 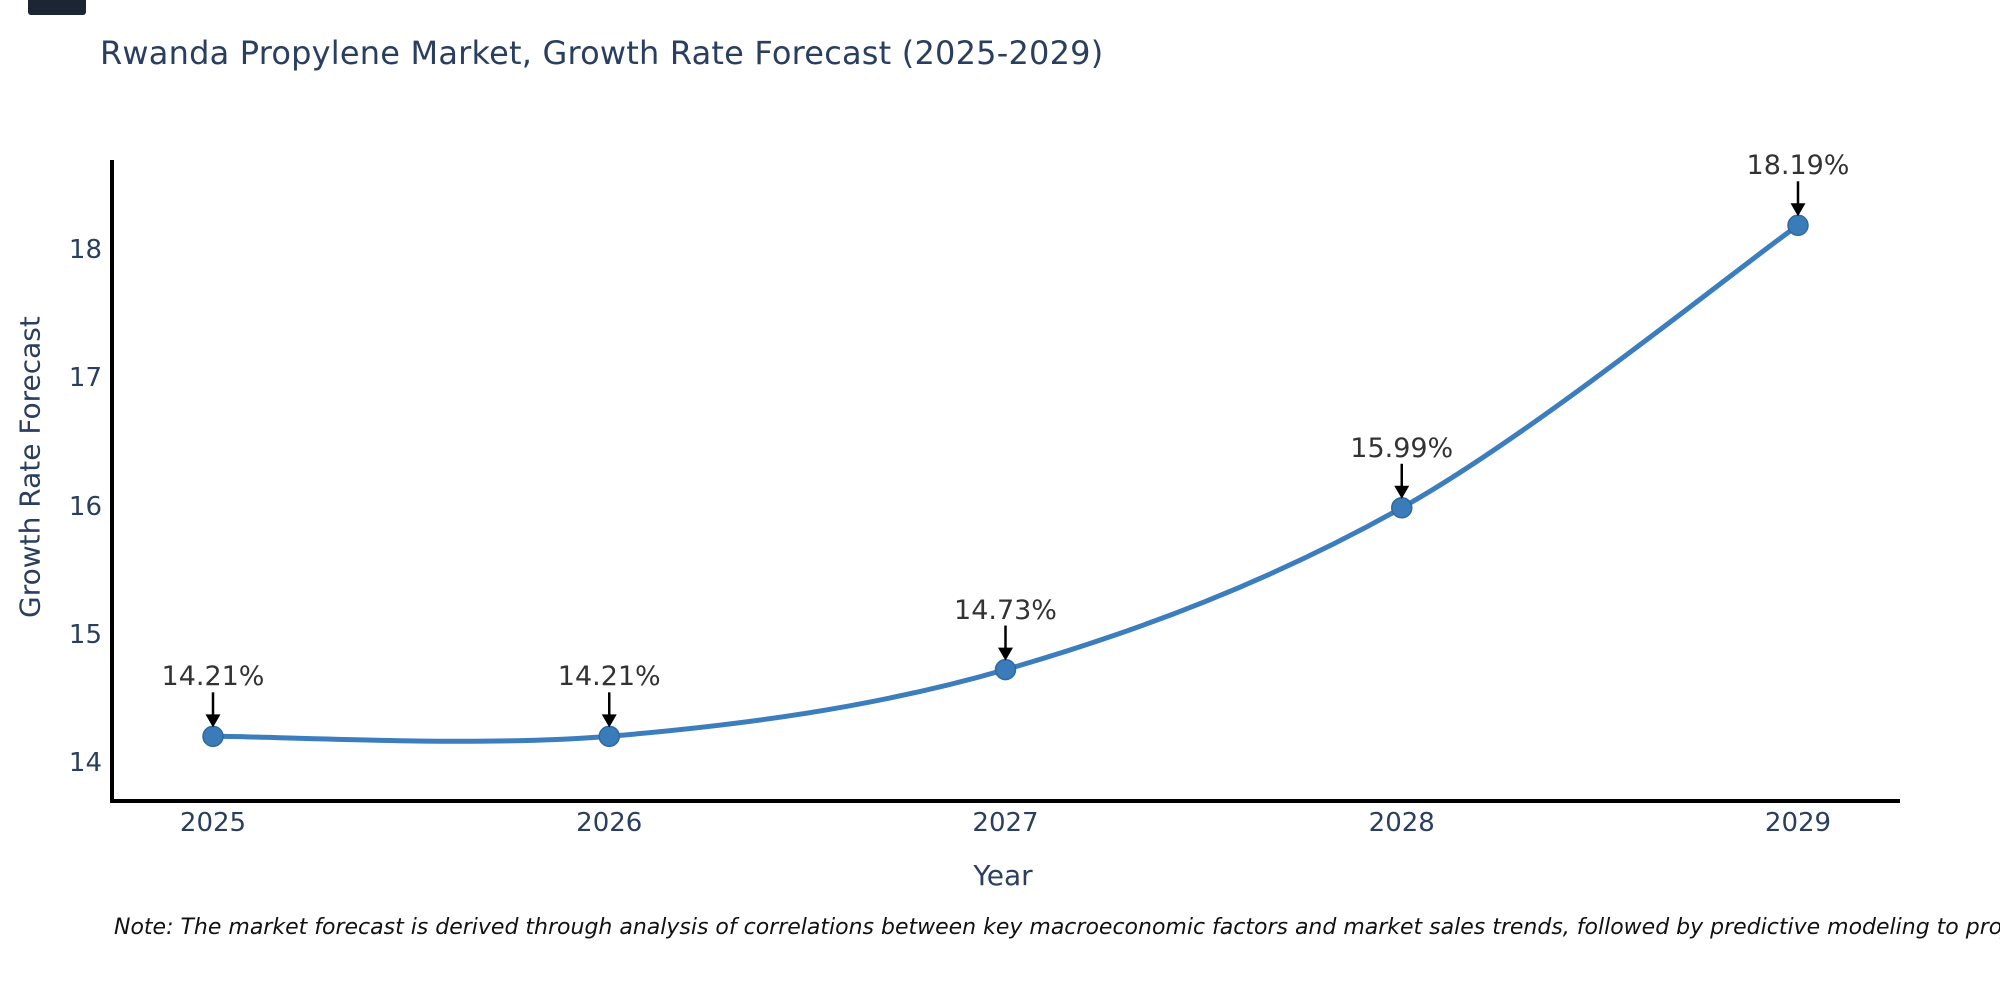 What do you see at coordinates (609, 736) in the screenshot?
I see `data-point-2026` at bounding box center [609, 736].